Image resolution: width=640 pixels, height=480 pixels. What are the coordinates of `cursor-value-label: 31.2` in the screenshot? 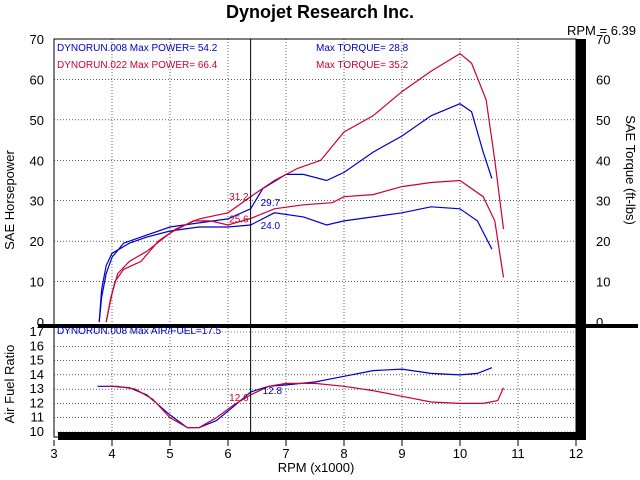 It's located at (239, 197).